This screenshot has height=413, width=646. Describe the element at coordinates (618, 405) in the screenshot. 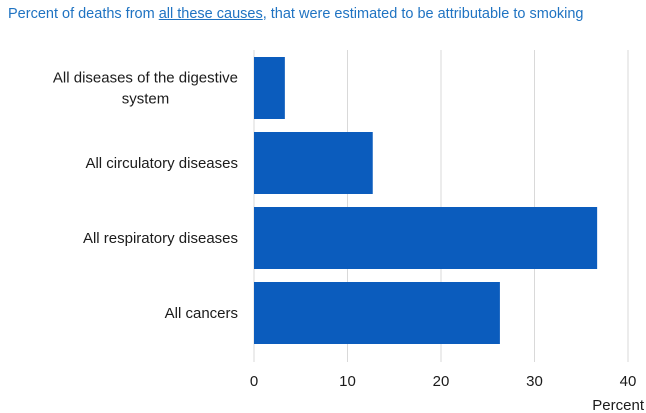

I see `x-axis-title: Percent` at that location.